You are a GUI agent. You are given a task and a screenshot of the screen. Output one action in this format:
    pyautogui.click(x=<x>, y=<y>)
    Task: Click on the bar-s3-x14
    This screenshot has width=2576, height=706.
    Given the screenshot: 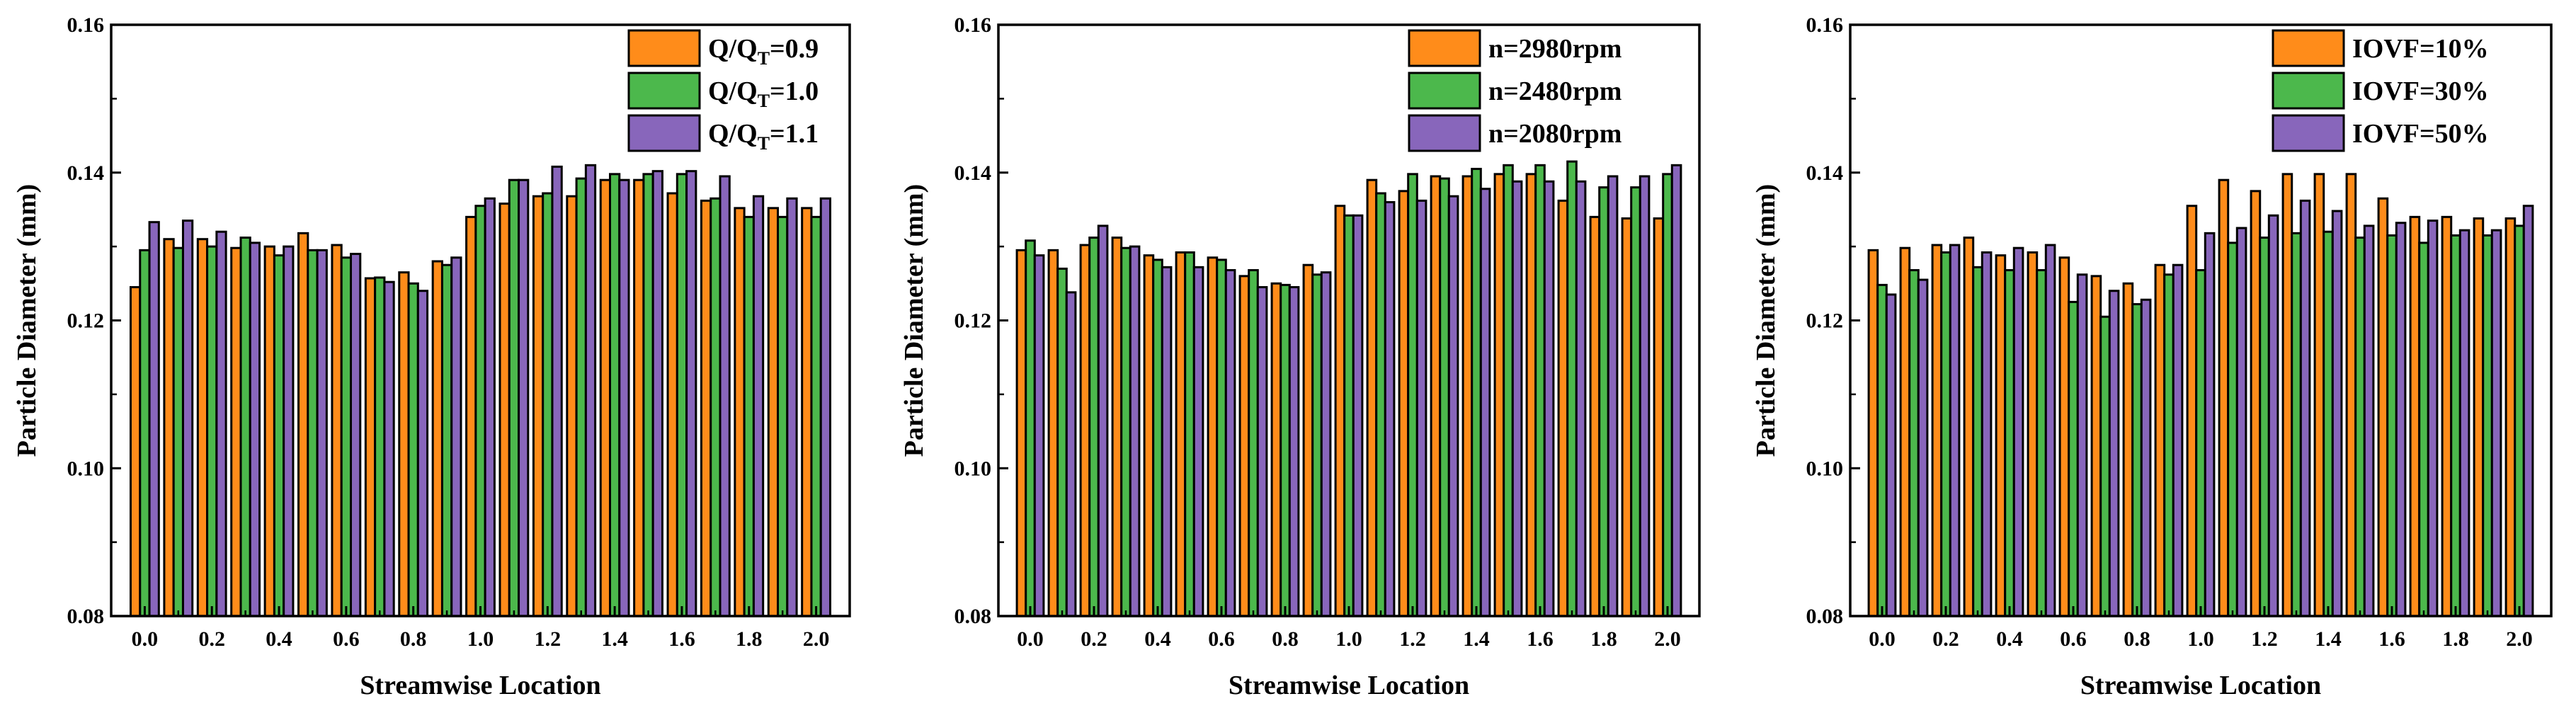 What is the action you would take?
    pyautogui.click(x=2337, y=413)
    